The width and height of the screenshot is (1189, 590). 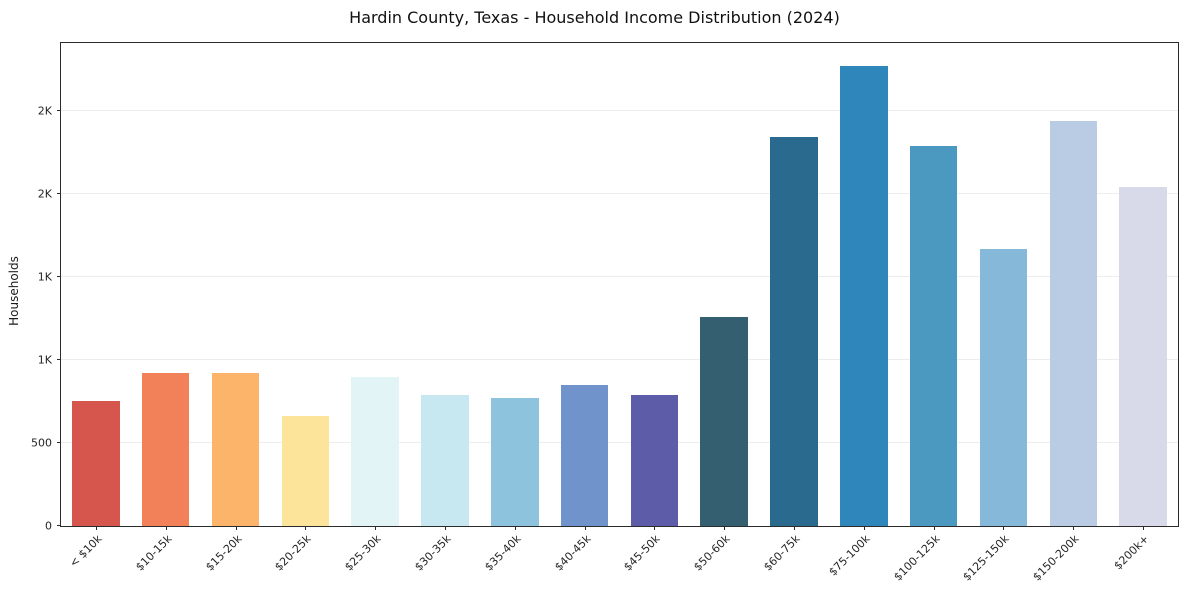 I want to click on bar-slot: $30-35k, so click(x=445, y=308).